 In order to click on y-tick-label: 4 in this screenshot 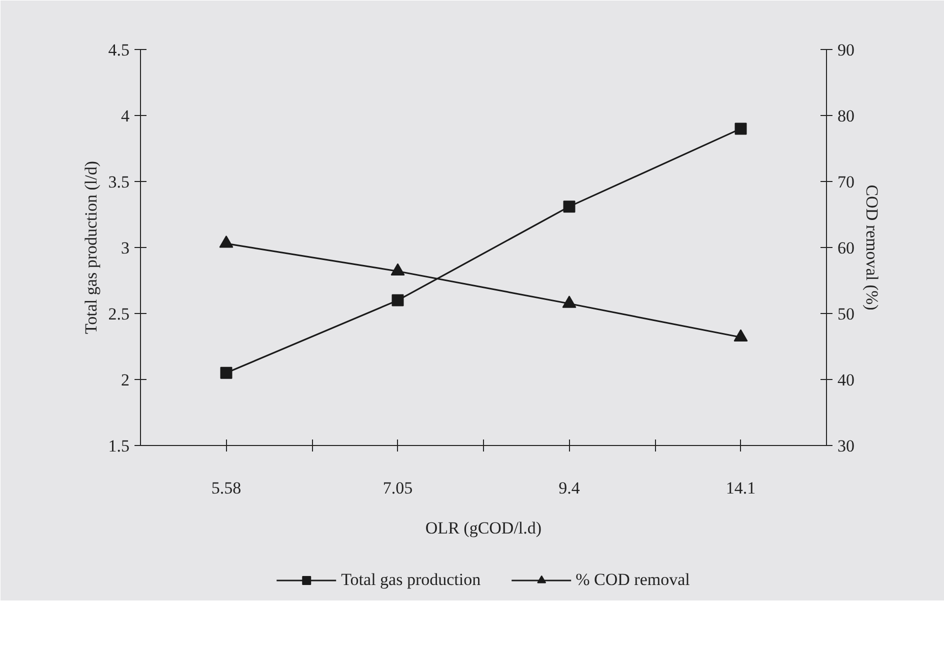, I will do `click(125, 116)`.